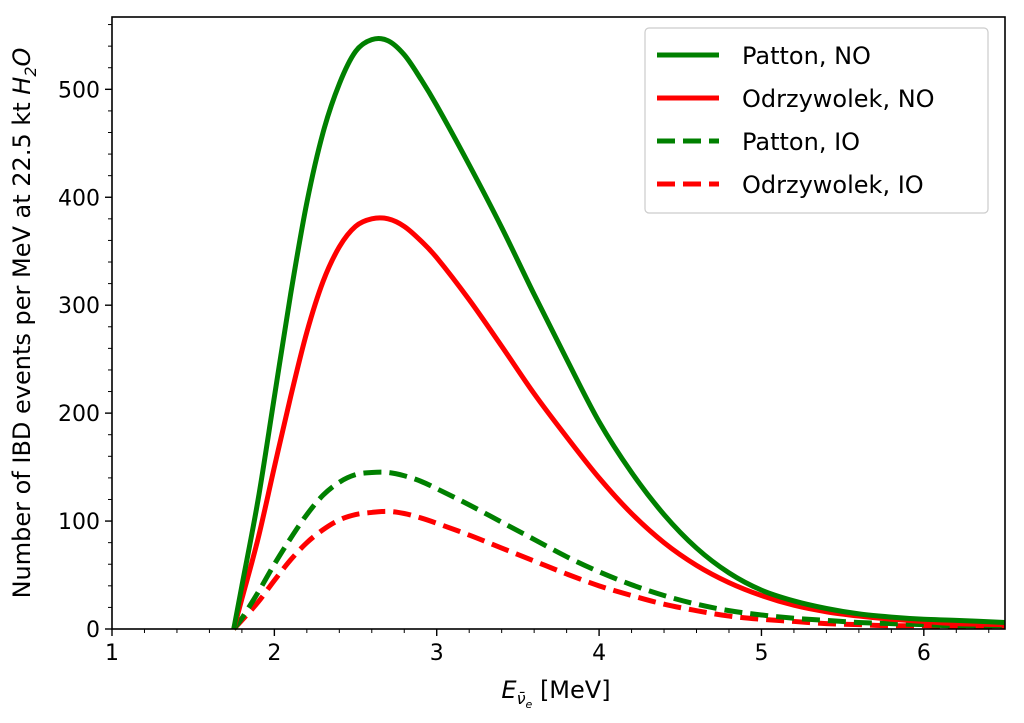  What do you see at coordinates (22, 347) in the screenshot?
I see `y-label-prefix: Number of IBD events per MeV at 22.5 kt` at bounding box center [22, 347].